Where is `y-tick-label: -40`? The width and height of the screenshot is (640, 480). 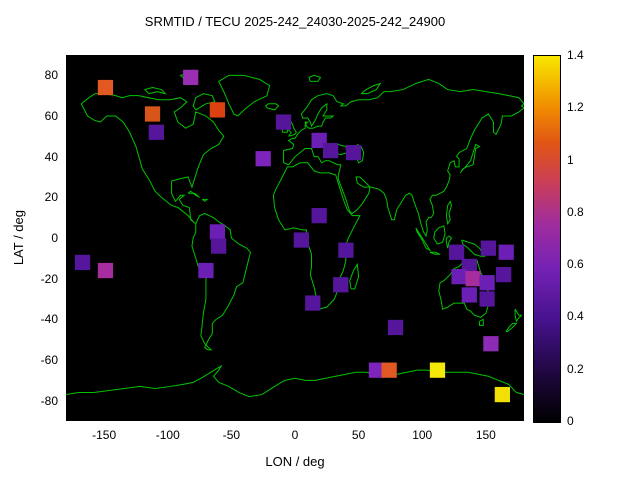 y-tick-label: -40 is located at coordinates (49, 319).